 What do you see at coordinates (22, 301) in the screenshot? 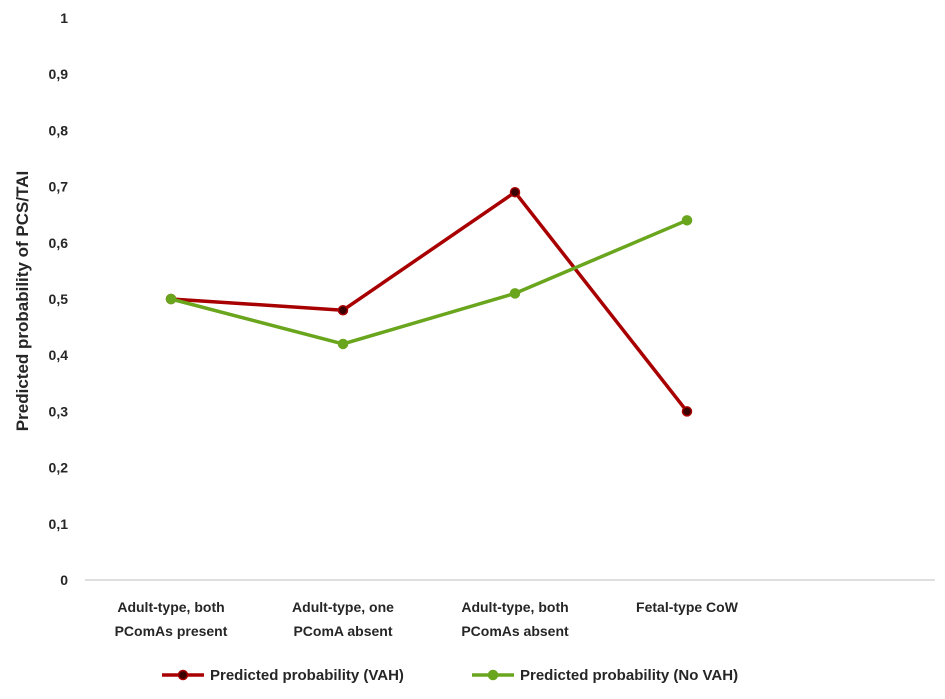
I see `y-axis-label: Predicted probability of PCS/TAI` at bounding box center [22, 301].